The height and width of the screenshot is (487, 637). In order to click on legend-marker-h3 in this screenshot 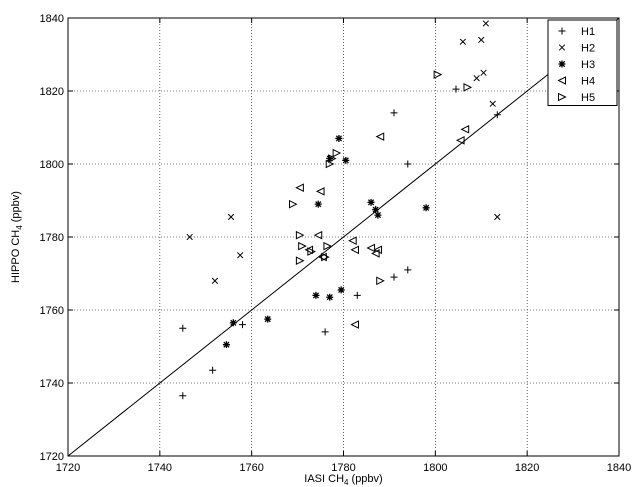, I will do `click(562, 64)`.